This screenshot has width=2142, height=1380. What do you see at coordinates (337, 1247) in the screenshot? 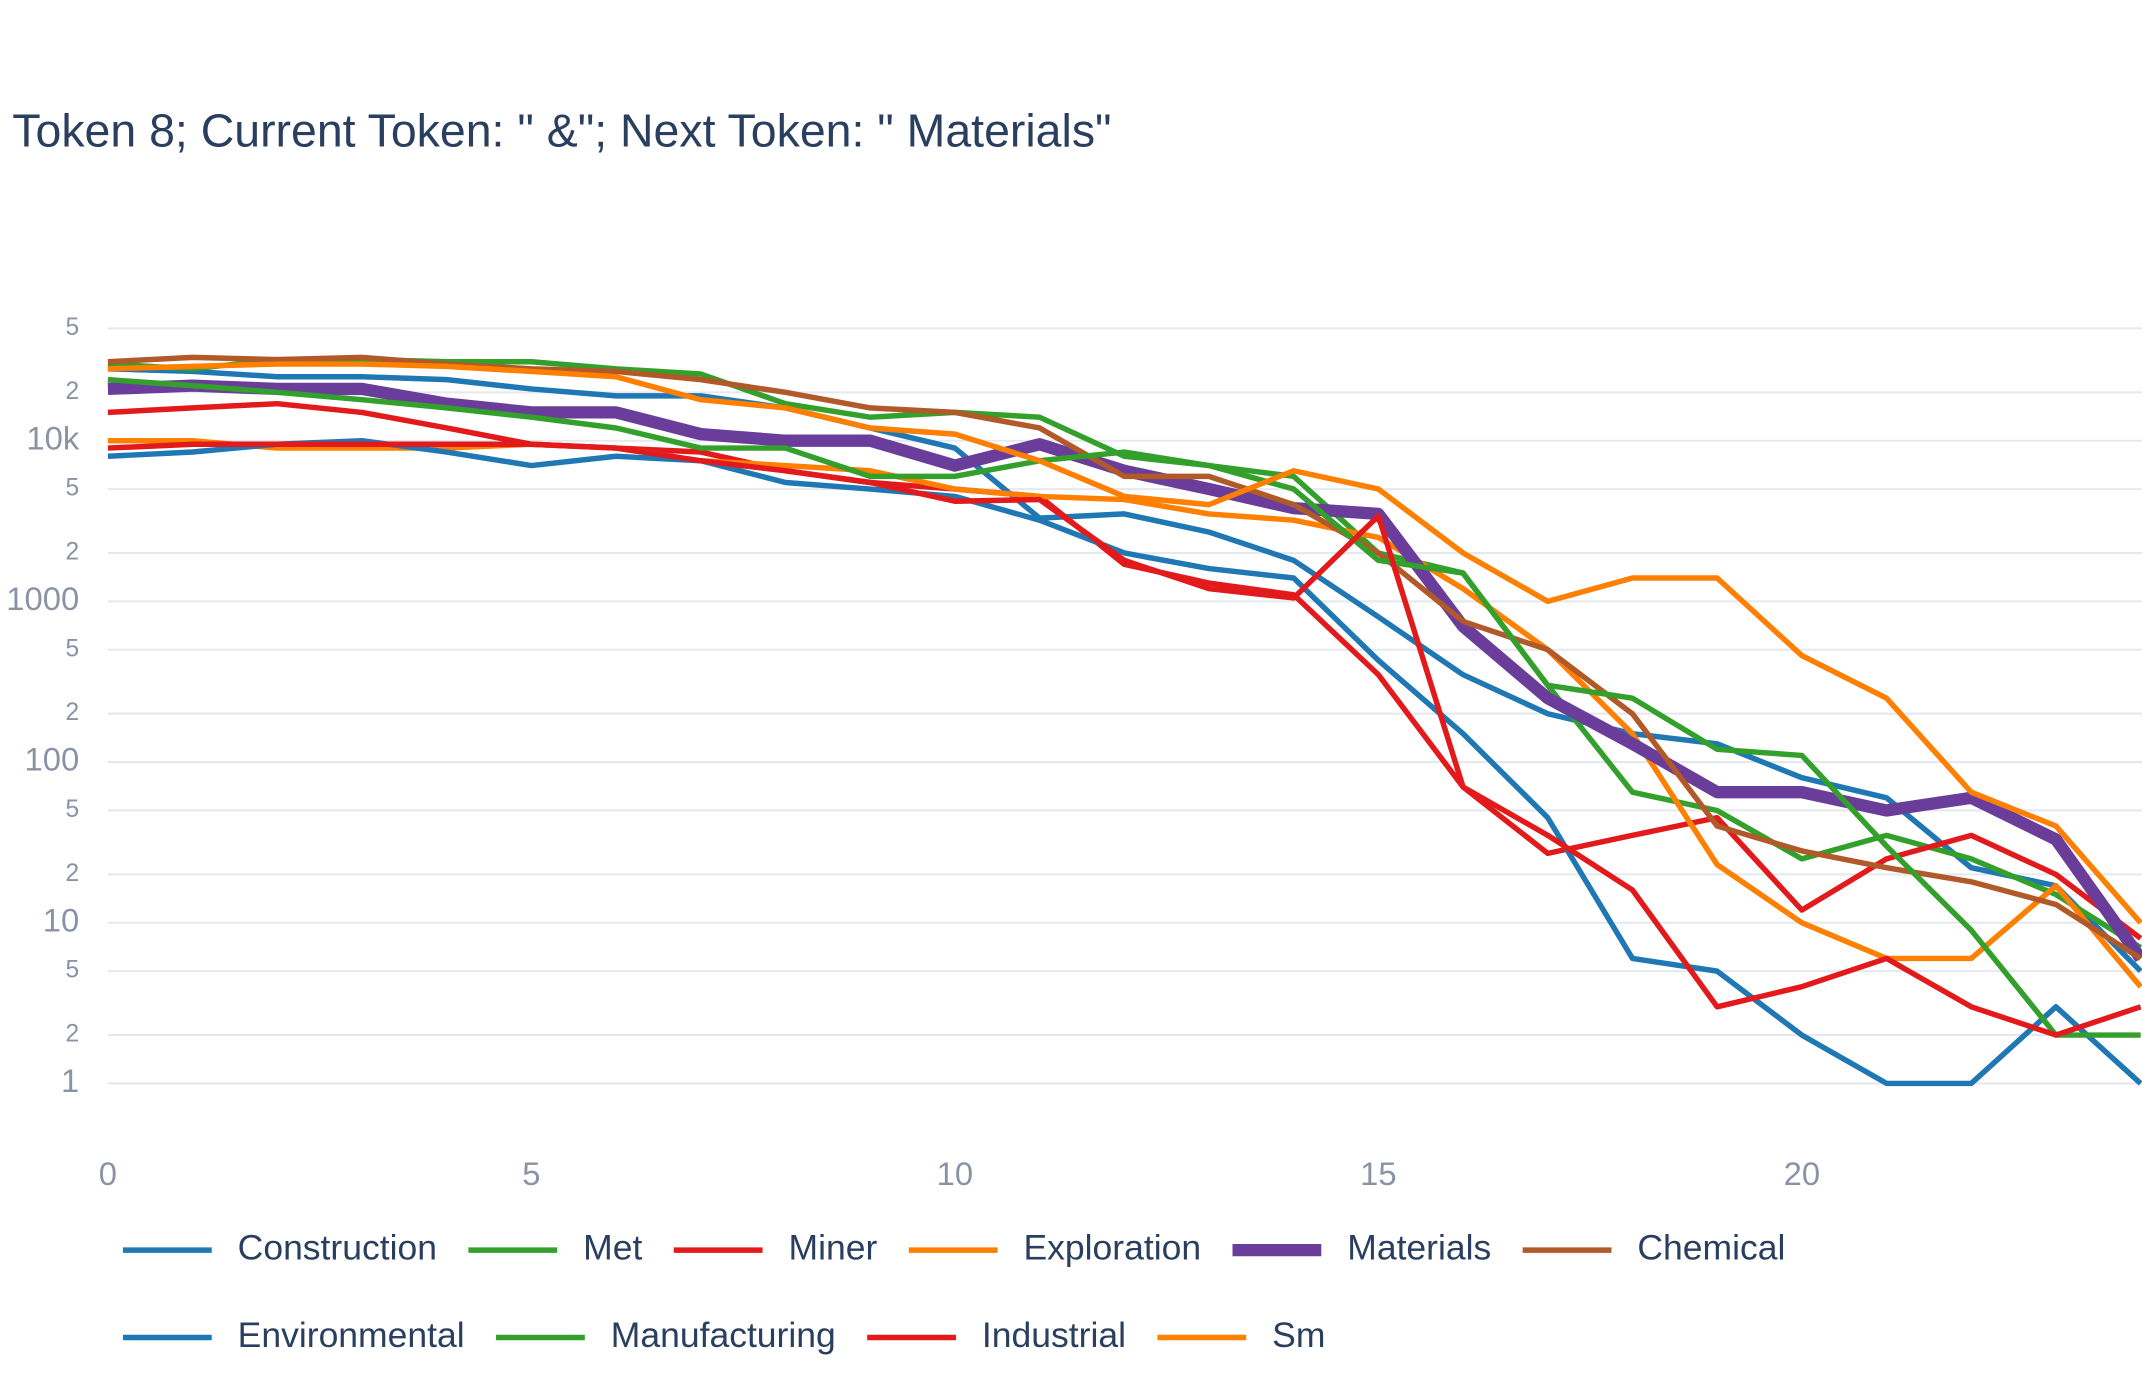
I see `legend-label: Construction` at bounding box center [337, 1247].